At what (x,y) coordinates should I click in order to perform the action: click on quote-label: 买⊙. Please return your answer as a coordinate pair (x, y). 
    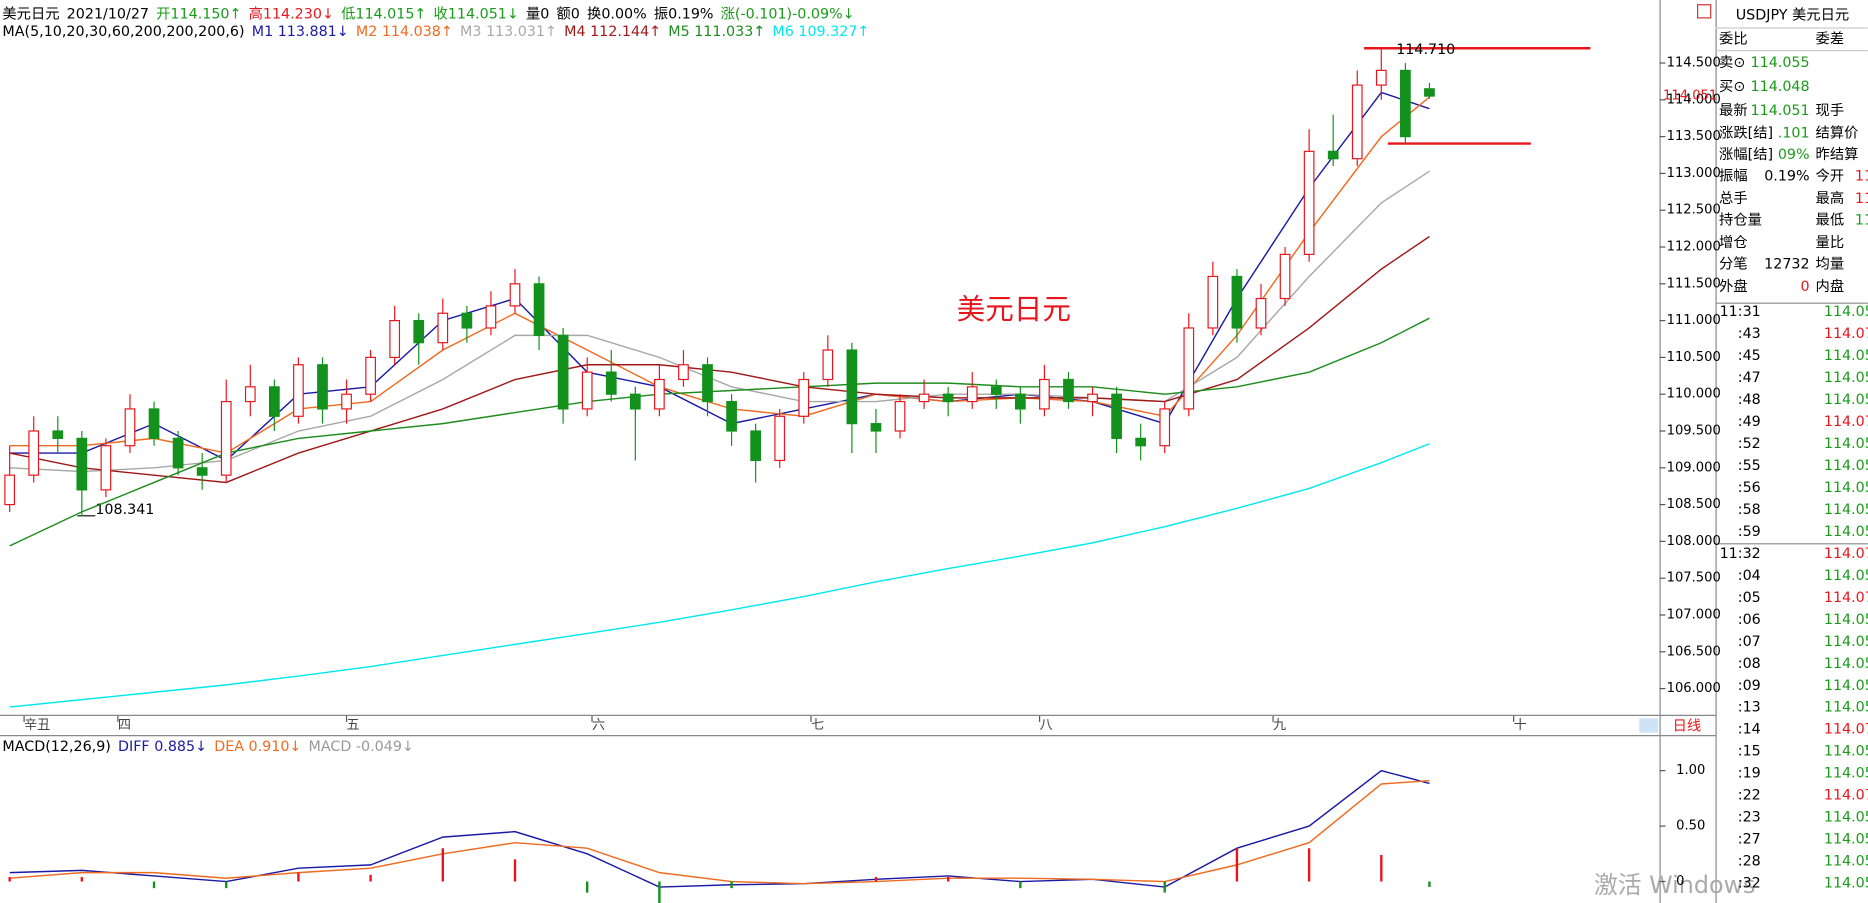
    Looking at the image, I should click on (1732, 86).